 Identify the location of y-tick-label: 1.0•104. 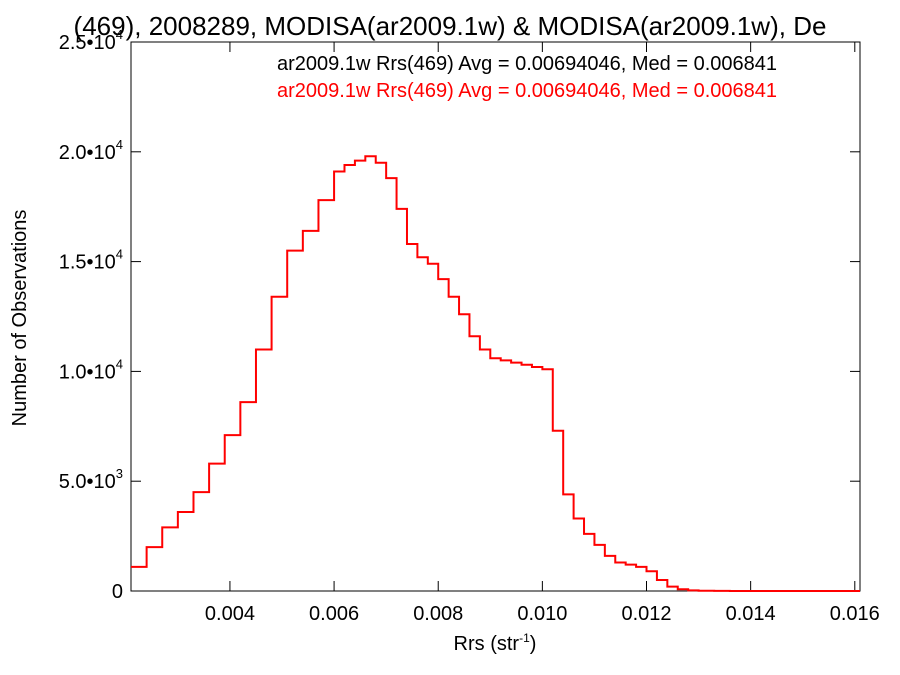
(91, 369).